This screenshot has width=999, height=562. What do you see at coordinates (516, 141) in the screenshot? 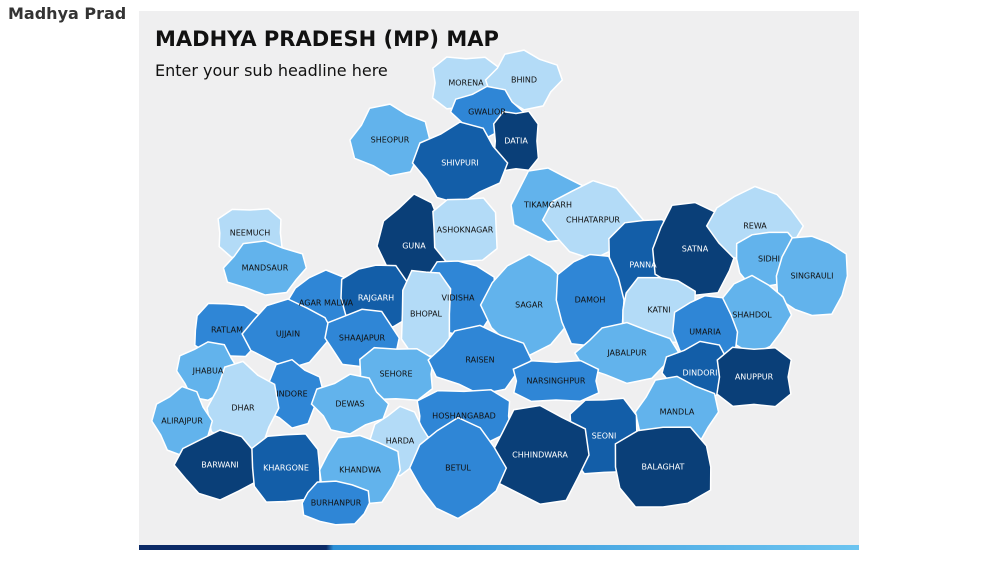
I see `district-label: DATIA` at bounding box center [516, 141].